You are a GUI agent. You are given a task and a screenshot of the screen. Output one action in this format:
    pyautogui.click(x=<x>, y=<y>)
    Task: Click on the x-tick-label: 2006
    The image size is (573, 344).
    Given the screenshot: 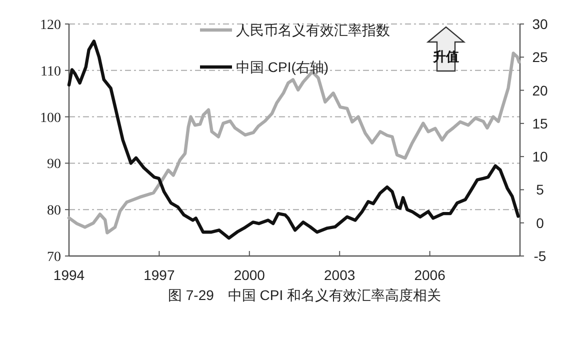 What is the action you would take?
    pyautogui.click(x=430, y=275)
    